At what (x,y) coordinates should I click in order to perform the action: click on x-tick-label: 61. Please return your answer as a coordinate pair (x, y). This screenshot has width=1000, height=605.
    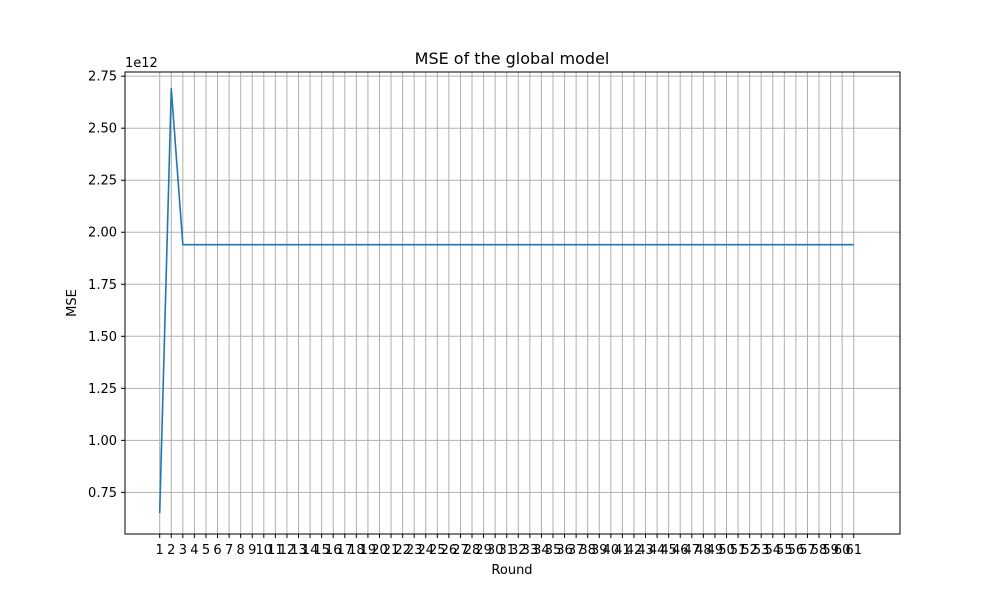
    Looking at the image, I should click on (853, 550).